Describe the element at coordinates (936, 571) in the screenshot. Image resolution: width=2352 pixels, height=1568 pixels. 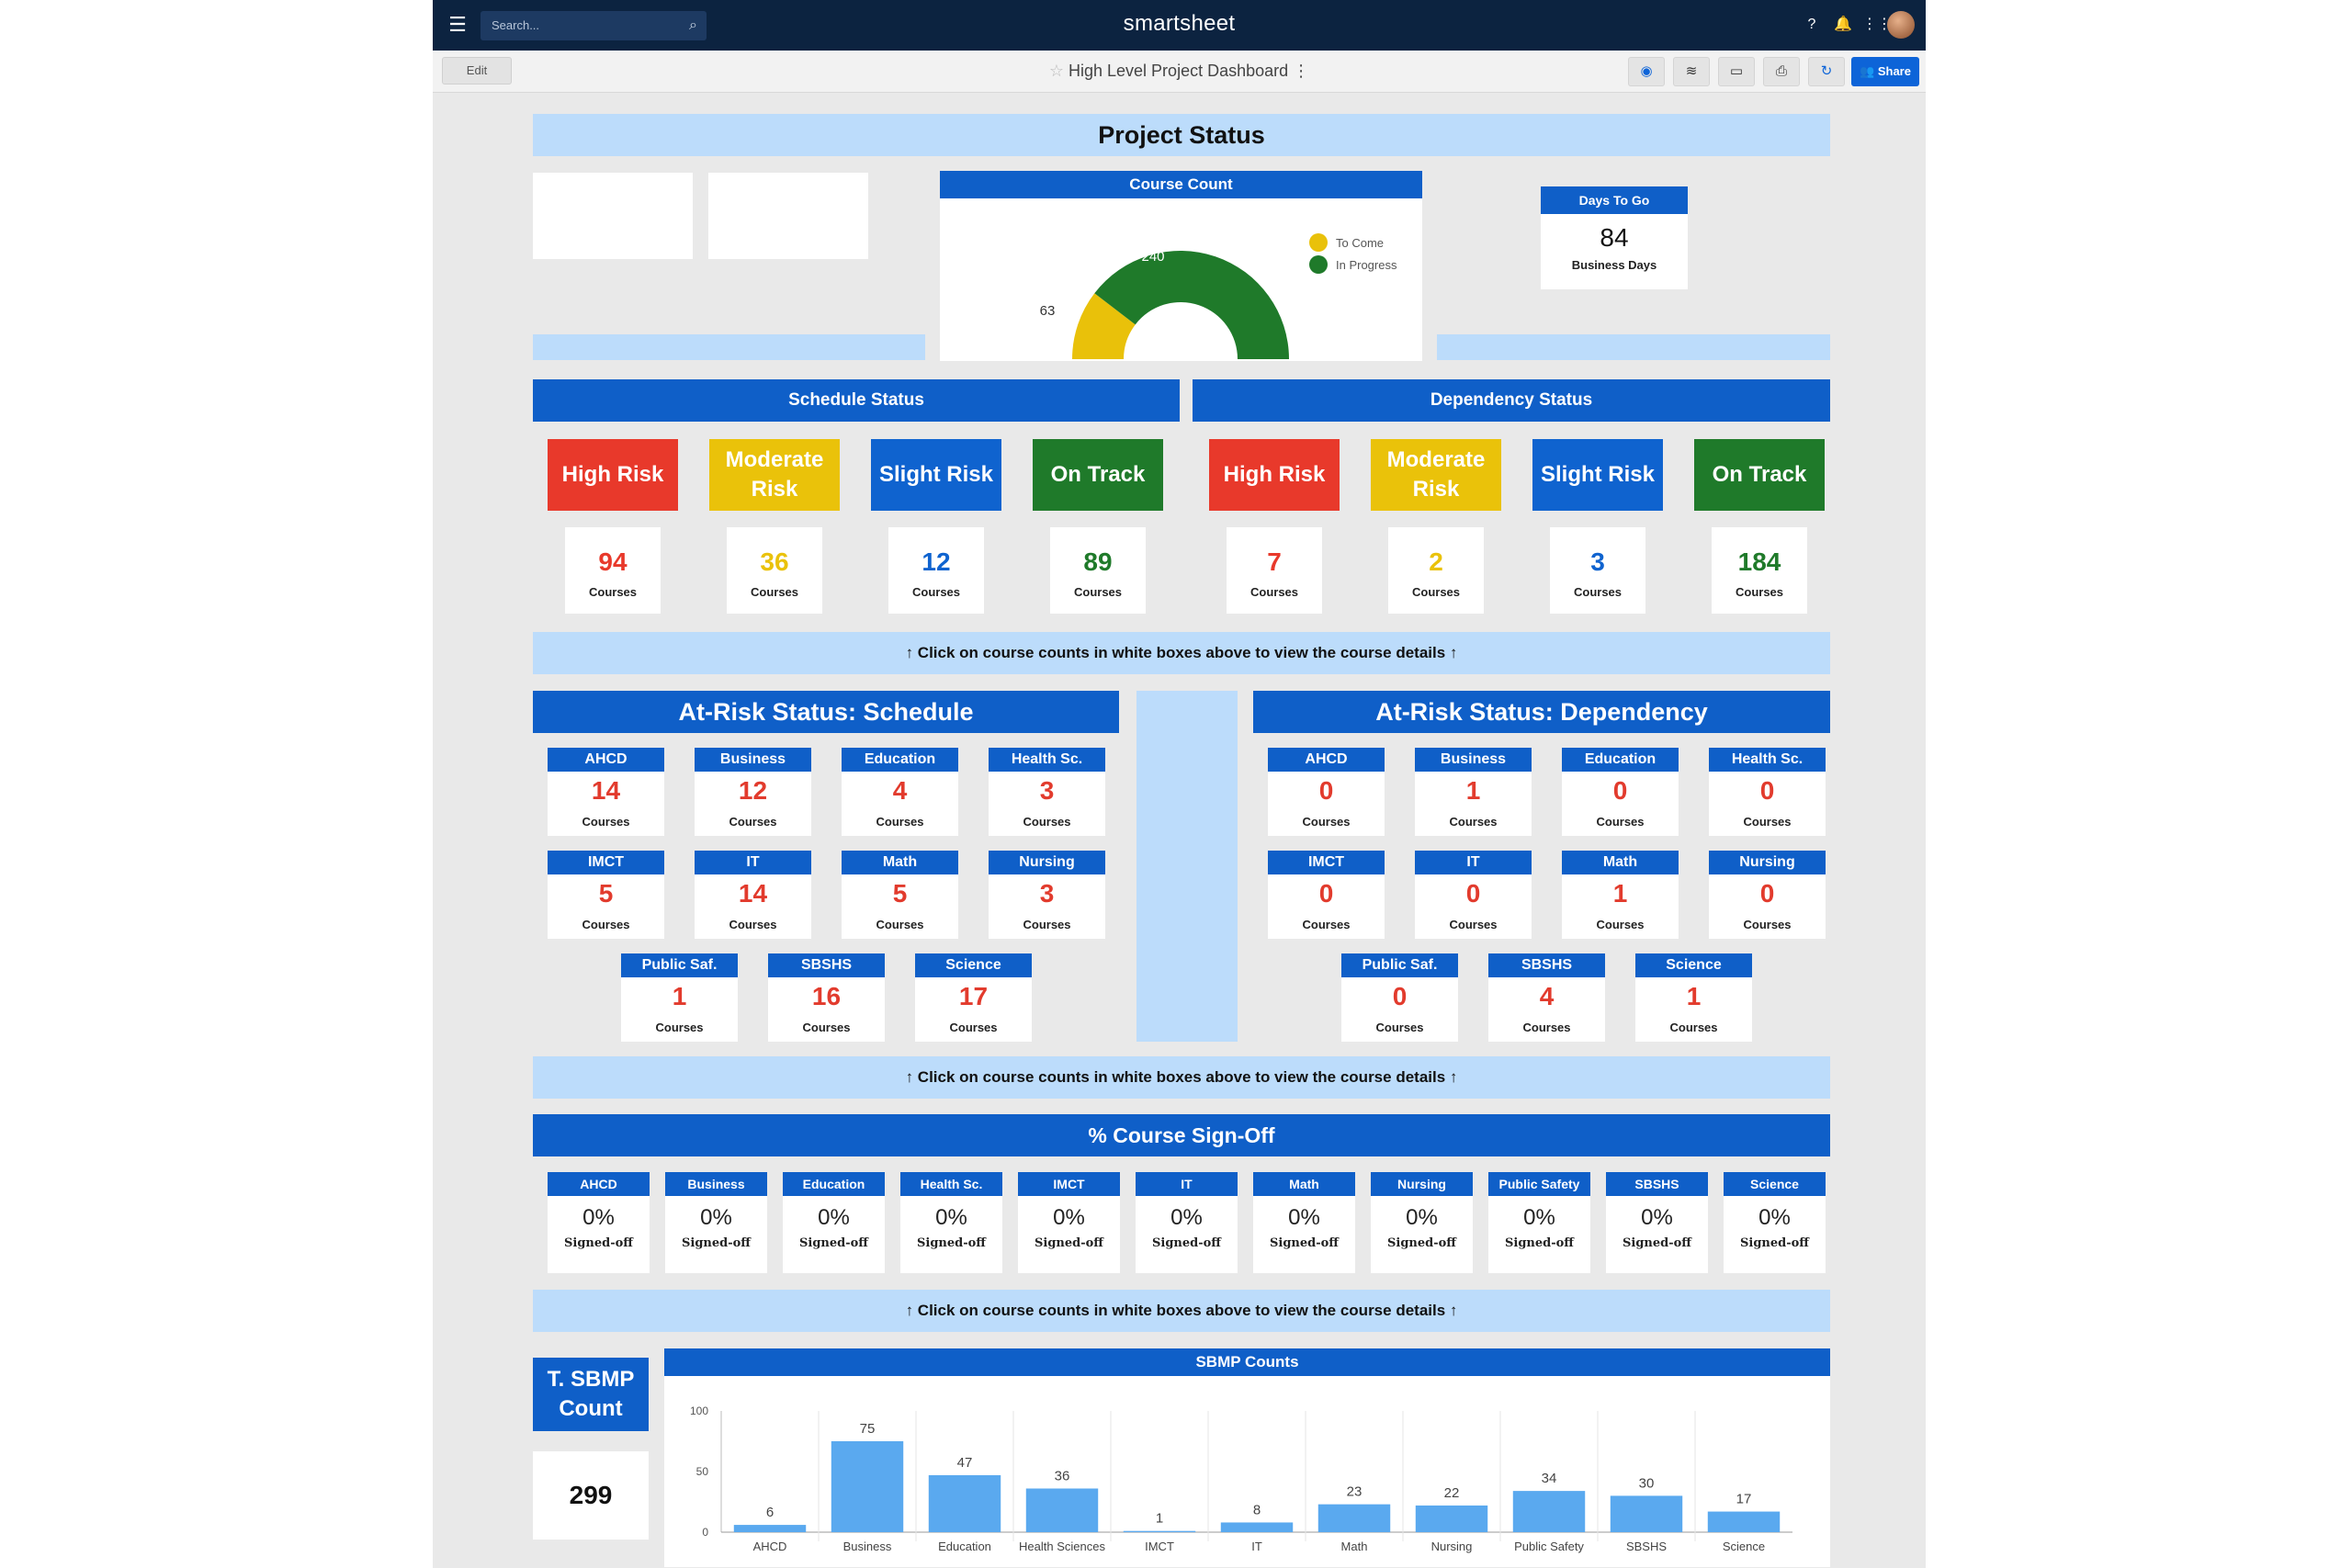
I see `schedule-slight-risk-count: 12 Courses` at that location.